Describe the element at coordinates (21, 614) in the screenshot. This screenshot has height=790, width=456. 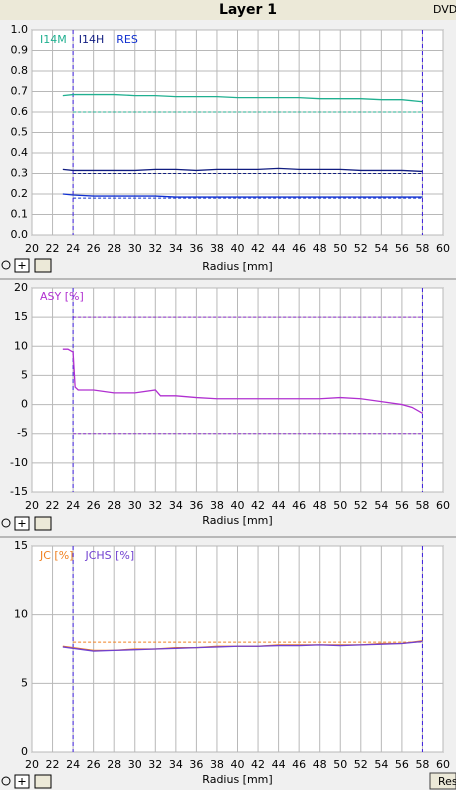
I see `y-tick-label: 10` at that location.